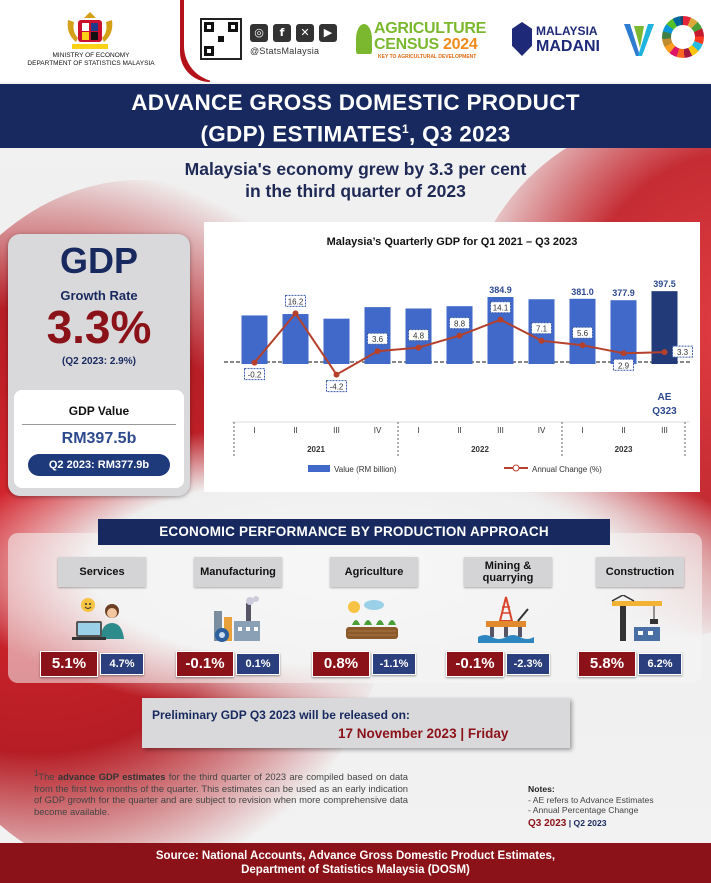 The image size is (711, 883). Describe the element at coordinates (683, 37) in the screenshot. I see `sdg-wheel-icon` at that location.